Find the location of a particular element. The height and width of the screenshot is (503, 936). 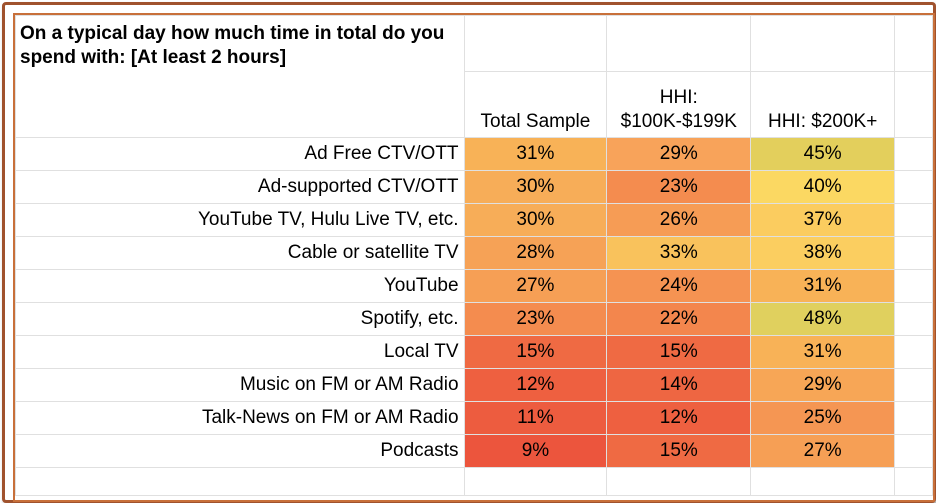

table-row: Cable or satellite TV 28% 33% 38% is located at coordinates (474, 253).